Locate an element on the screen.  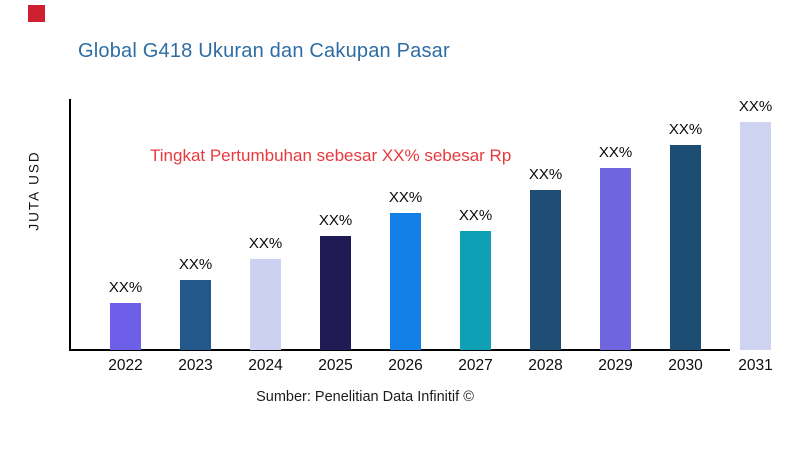
bar-value-label-2026: XX% is located at coordinates (405, 197).